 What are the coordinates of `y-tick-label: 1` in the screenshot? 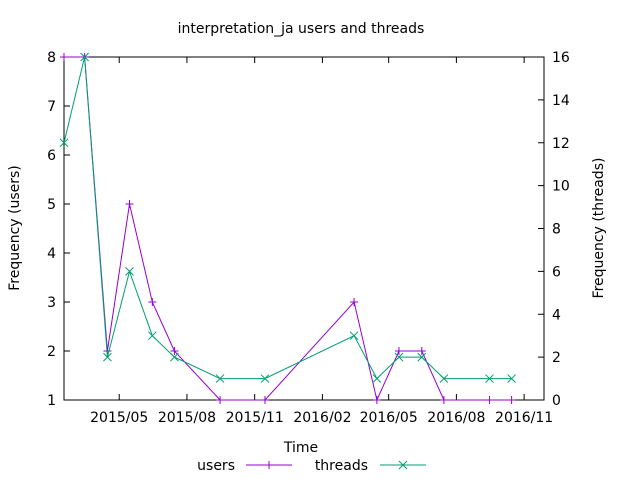 It's located at (51, 401).